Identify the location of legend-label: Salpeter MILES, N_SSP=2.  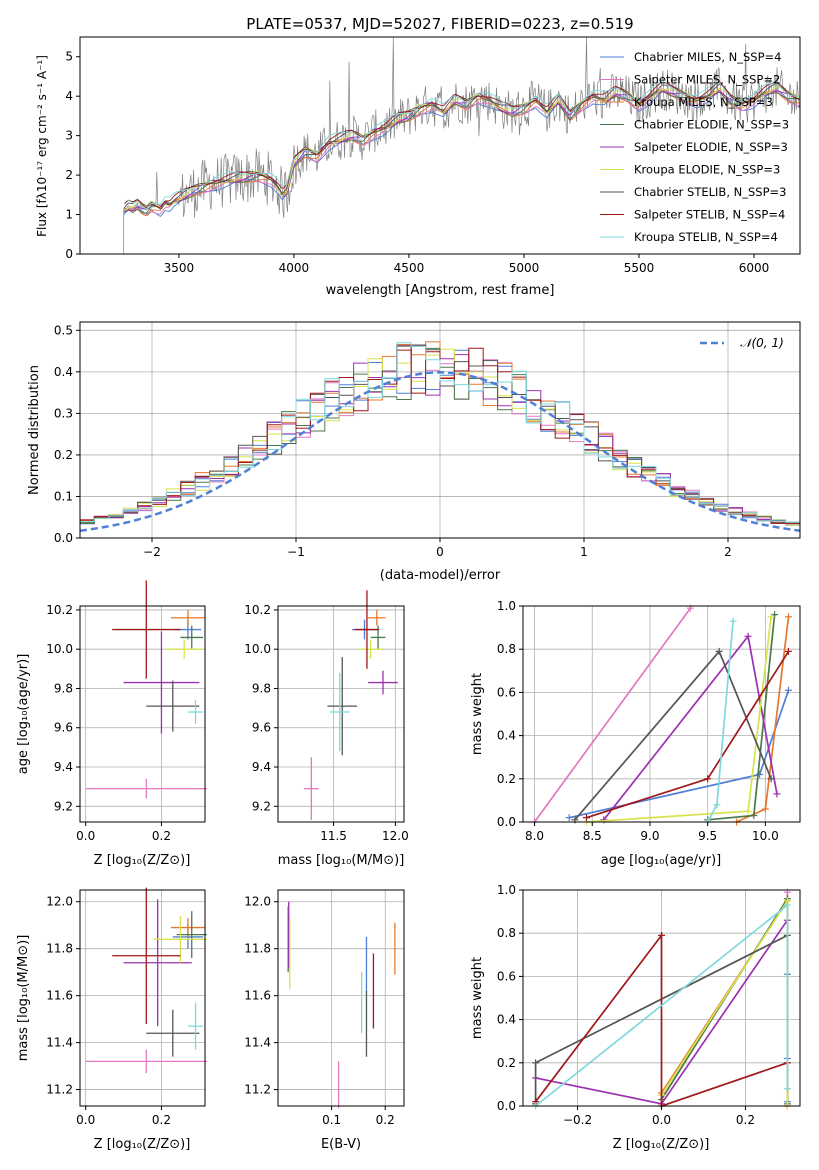
(707, 80).